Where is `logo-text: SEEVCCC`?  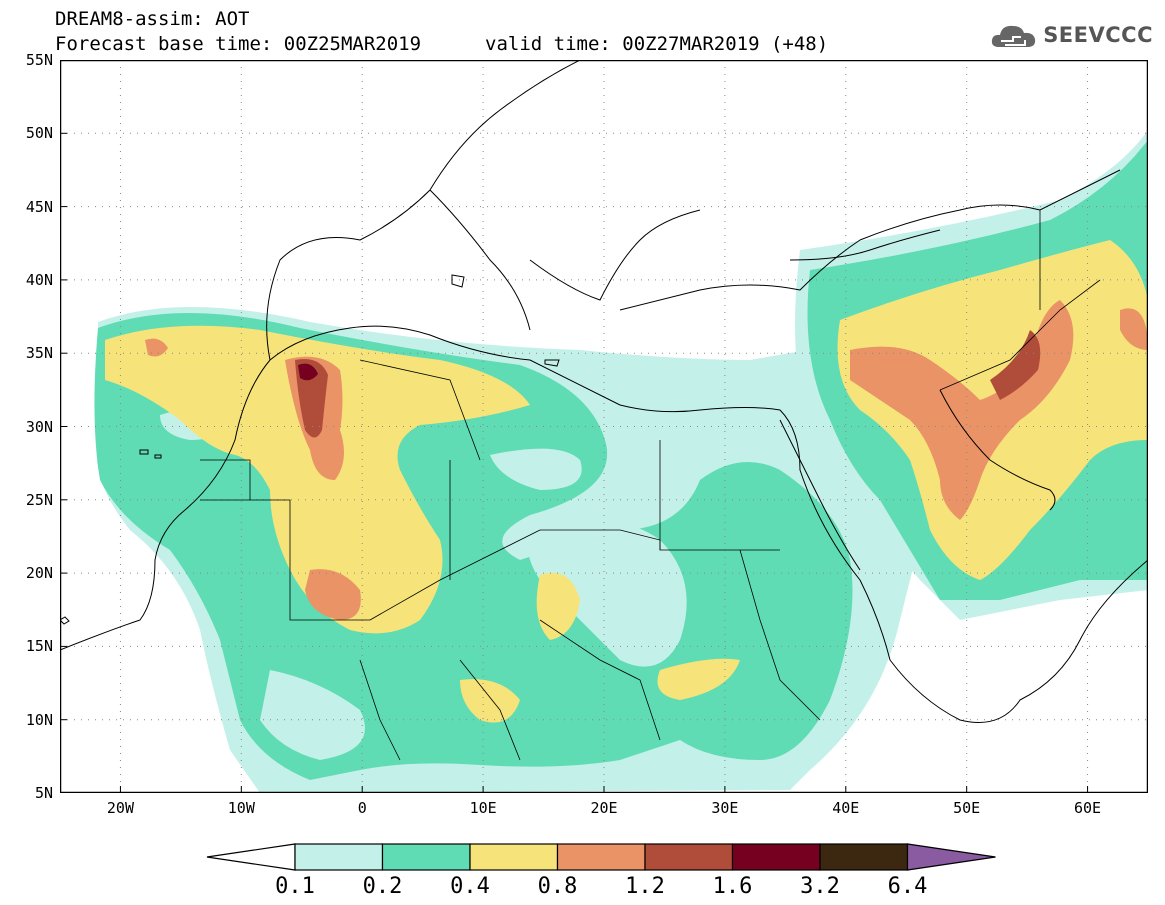 logo-text: SEEVCCC is located at coordinates (1098, 35).